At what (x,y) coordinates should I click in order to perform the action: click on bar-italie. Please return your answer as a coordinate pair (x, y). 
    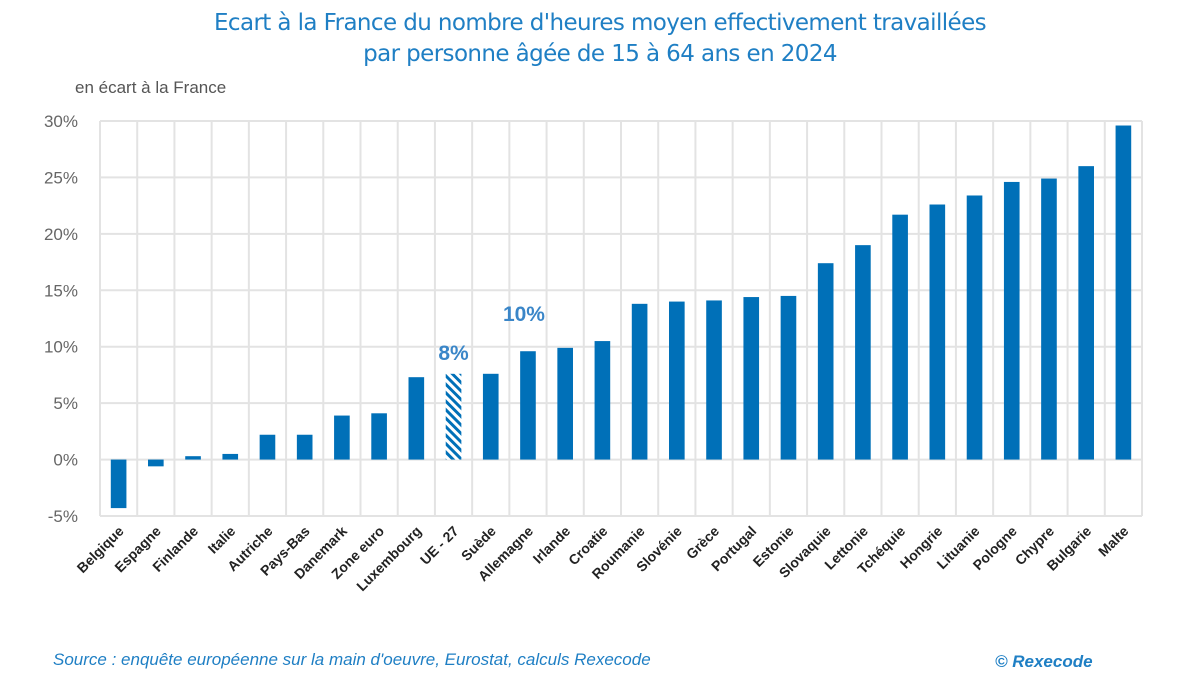
    Looking at the image, I should click on (230, 456).